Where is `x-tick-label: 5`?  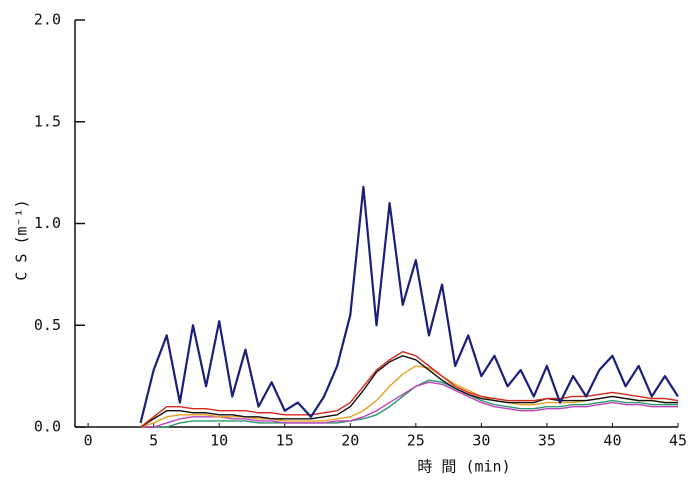
x-tick-label: 5 is located at coordinates (153, 441).